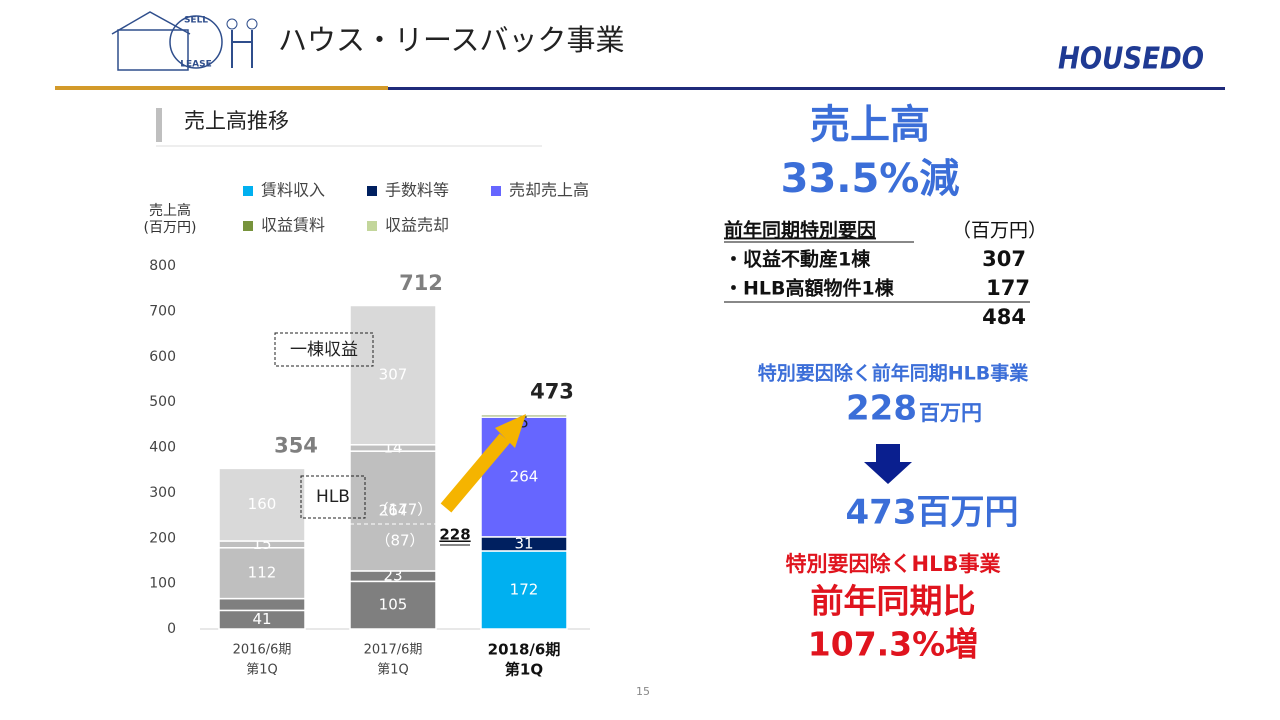 The image size is (1280, 720). What do you see at coordinates (162, 266) in the screenshot?
I see `y-tick-label: 800` at bounding box center [162, 266].